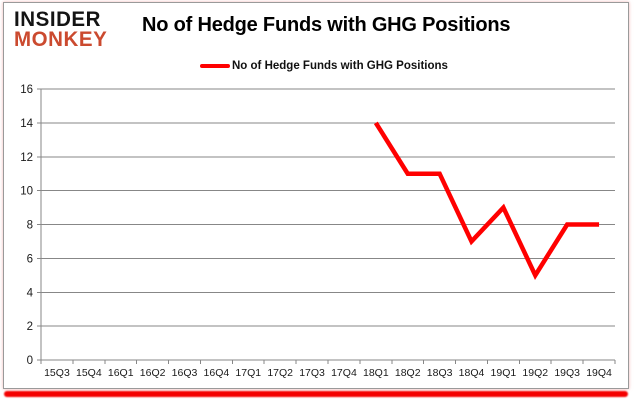 This screenshot has width=635, height=405. I want to click on logo-text-insider: INSIDER, so click(58, 19).